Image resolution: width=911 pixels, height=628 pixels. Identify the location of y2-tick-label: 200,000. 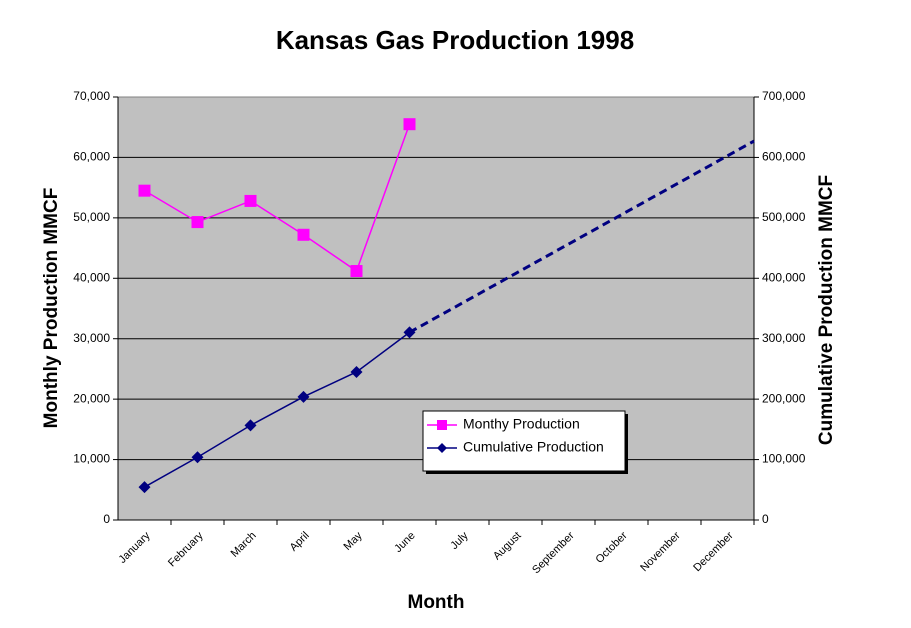
(784, 398).